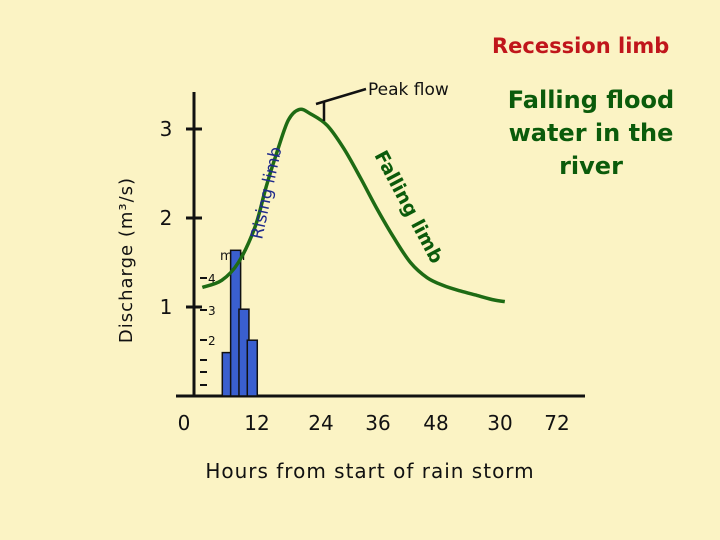  What do you see at coordinates (166, 307) in the screenshot?
I see `y-tick-label: 1` at bounding box center [166, 307].